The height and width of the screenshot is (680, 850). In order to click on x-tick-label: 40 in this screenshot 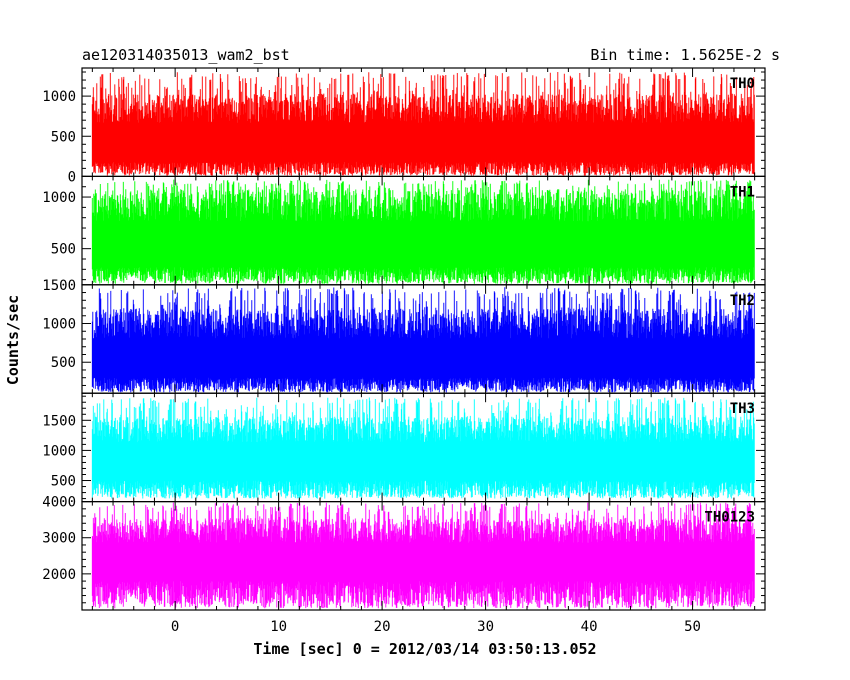, I will do `click(589, 627)`.